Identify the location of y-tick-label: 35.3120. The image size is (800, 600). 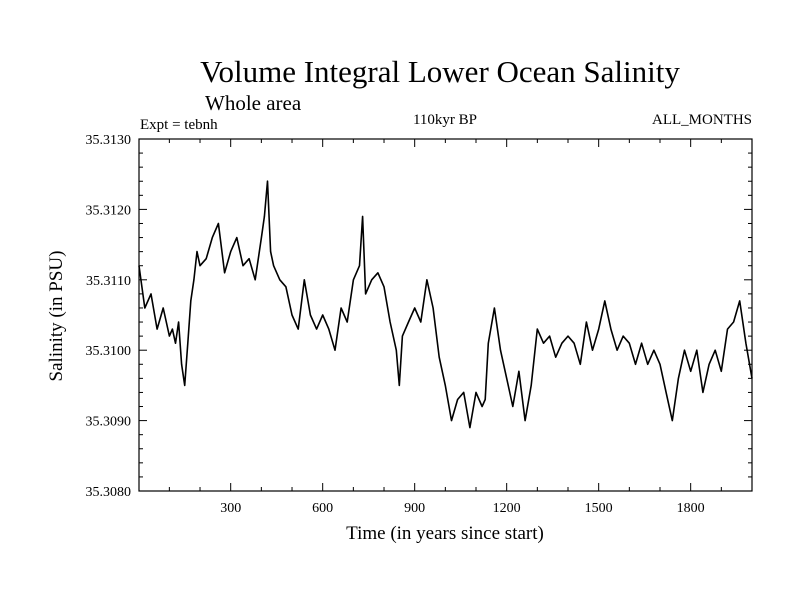
(109, 210).